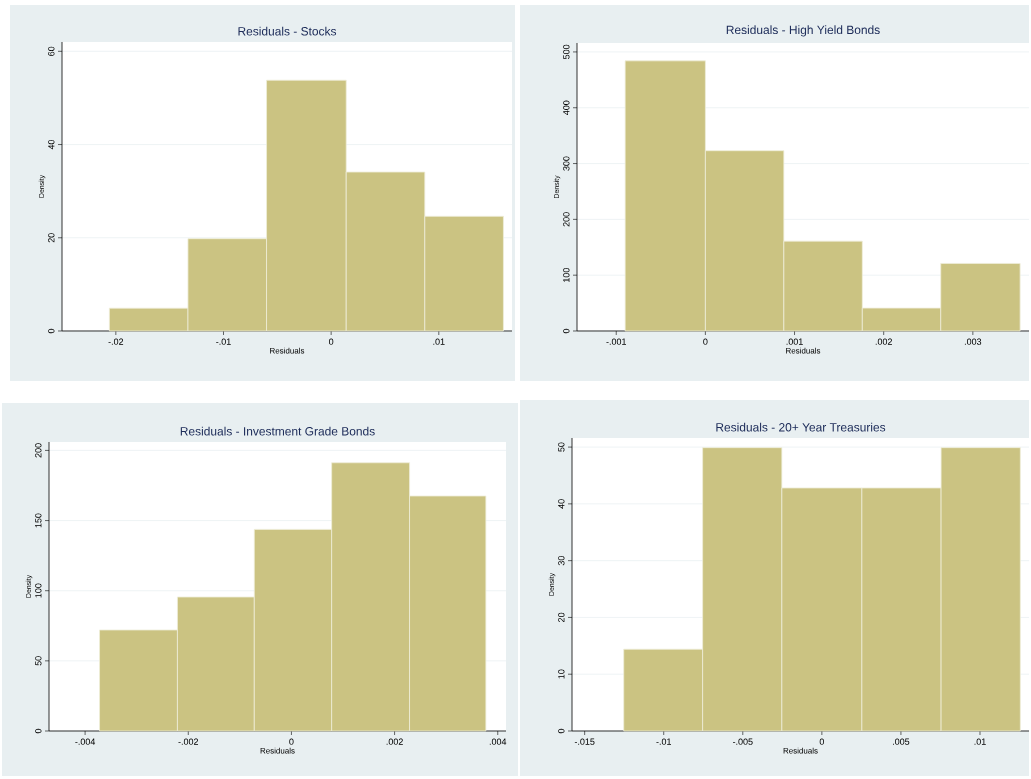 The height and width of the screenshot is (779, 1031). What do you see at coordinates (901, 741) in the screenshot?
I see `x-tick-label: .005` at bounding box center [901, 741].